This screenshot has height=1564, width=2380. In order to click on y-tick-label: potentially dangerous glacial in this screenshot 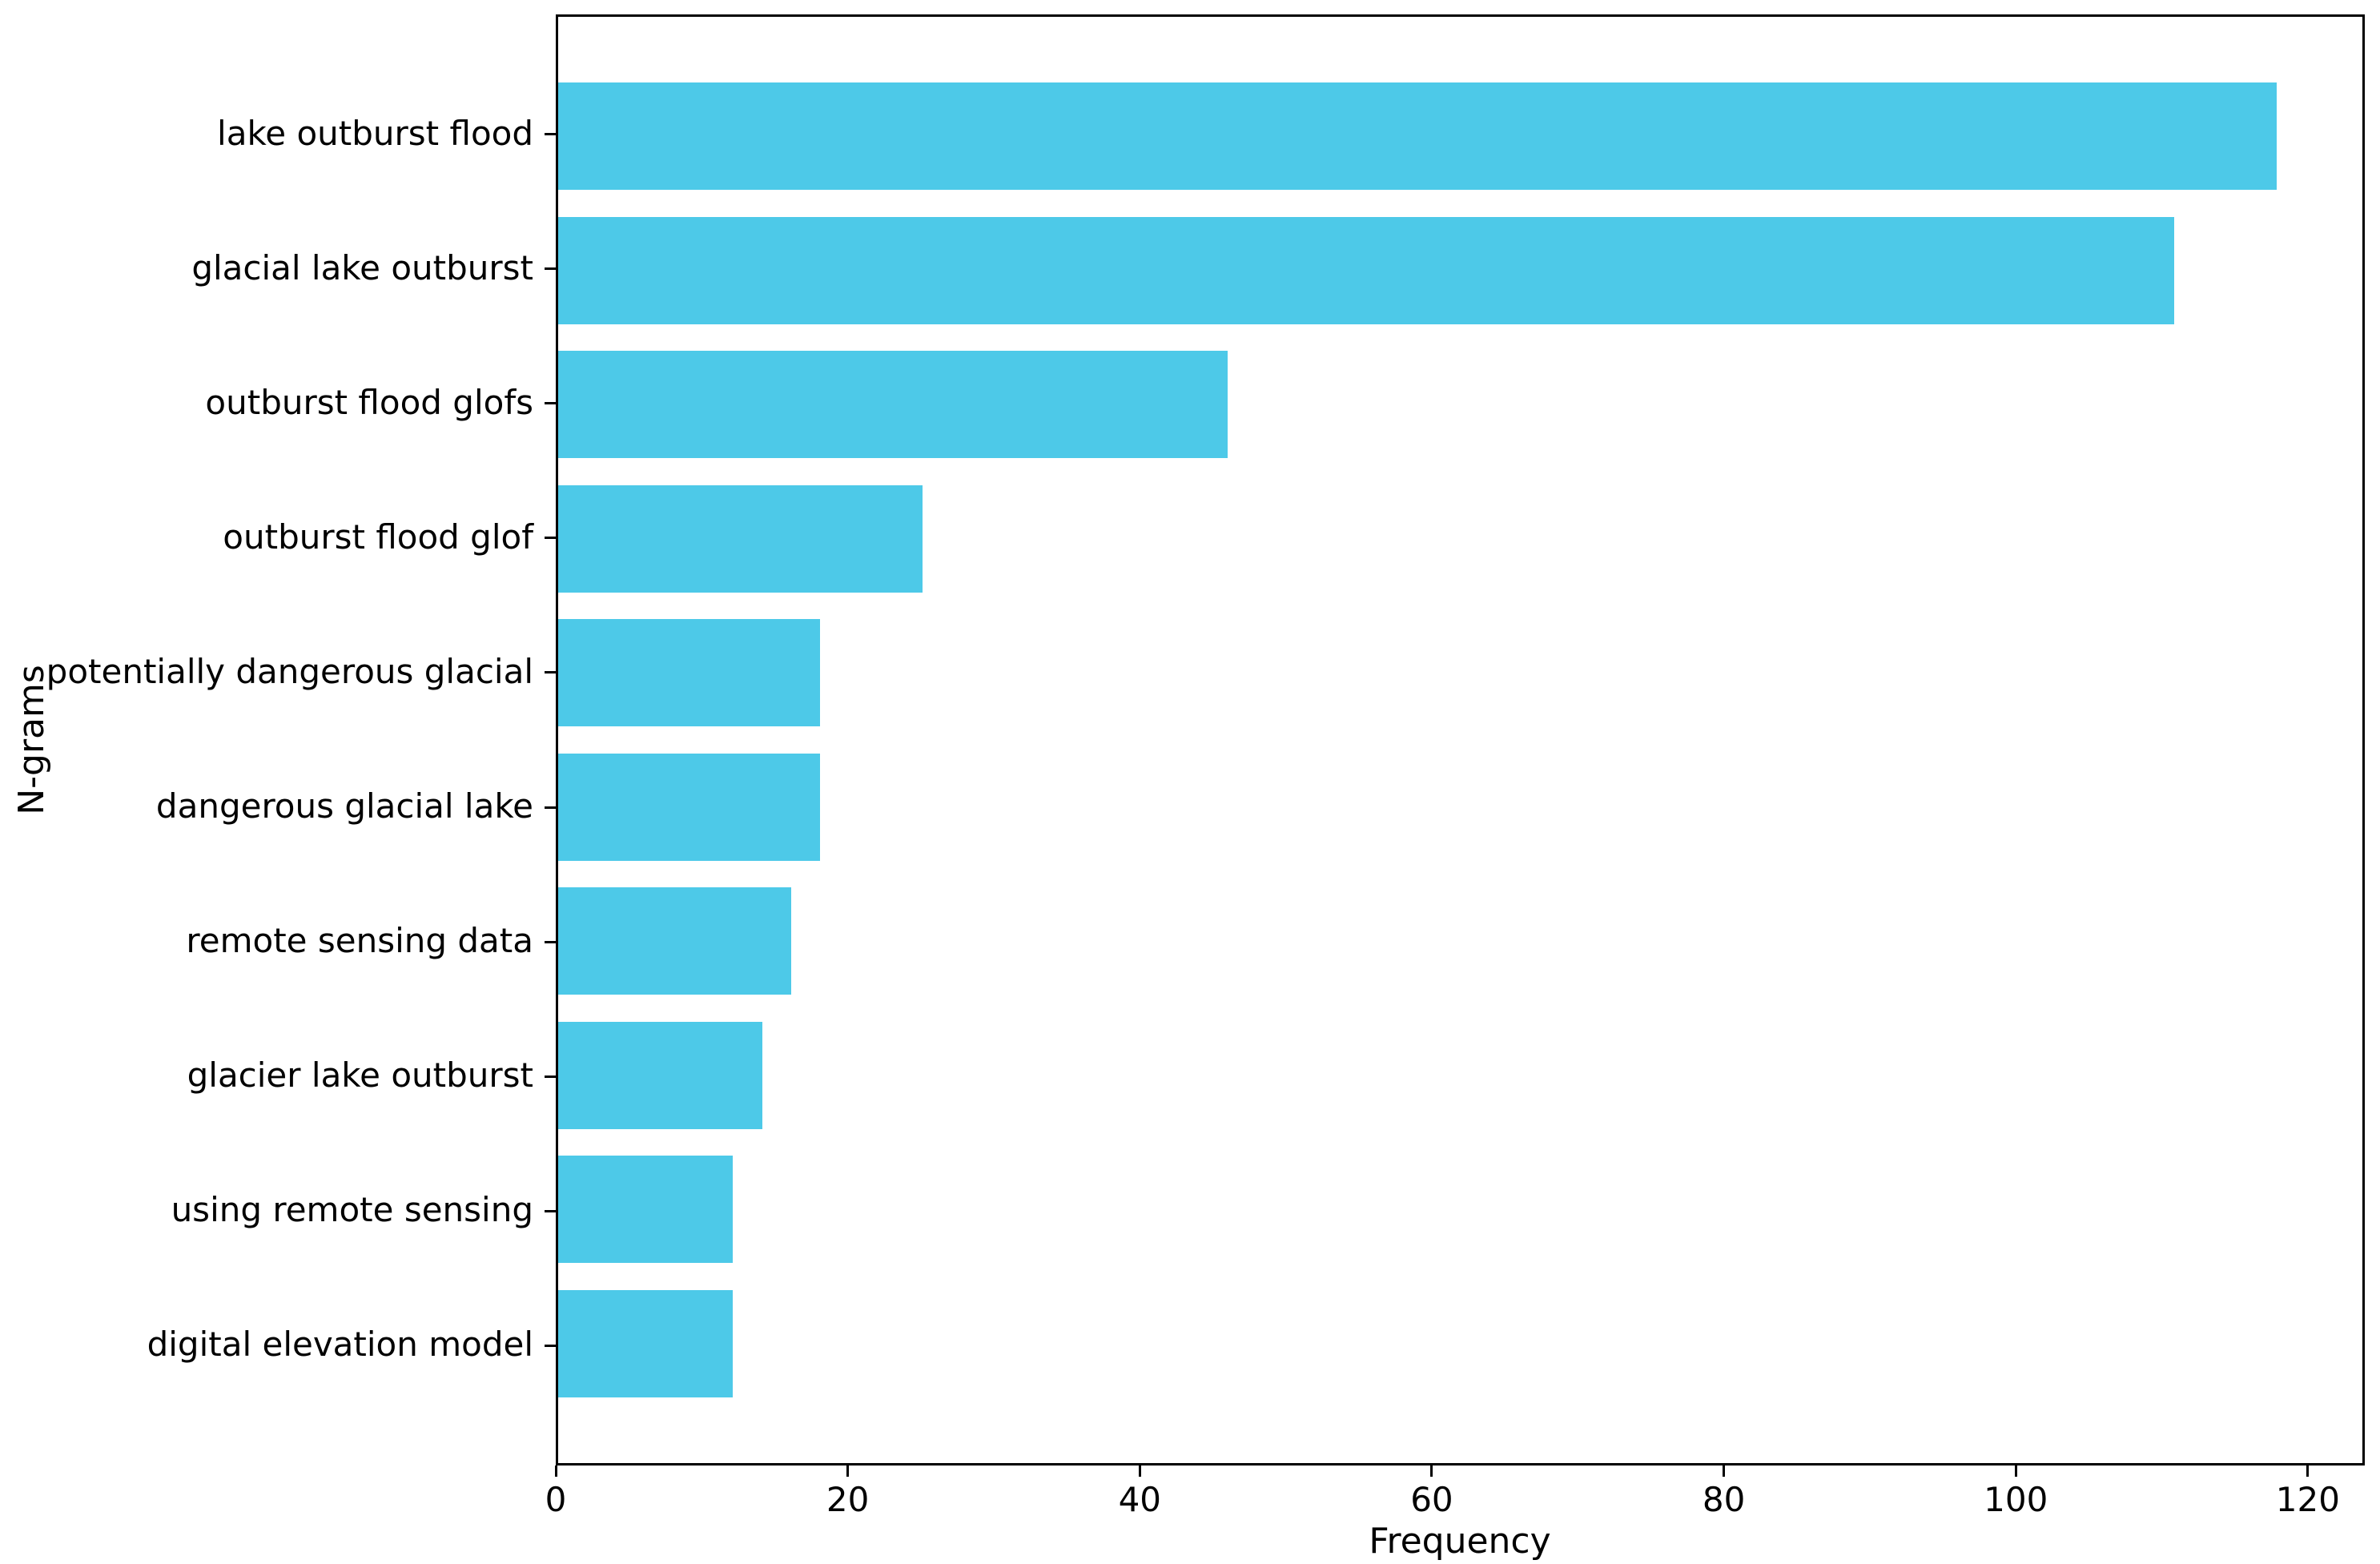, I will do `click(289, 672)`.